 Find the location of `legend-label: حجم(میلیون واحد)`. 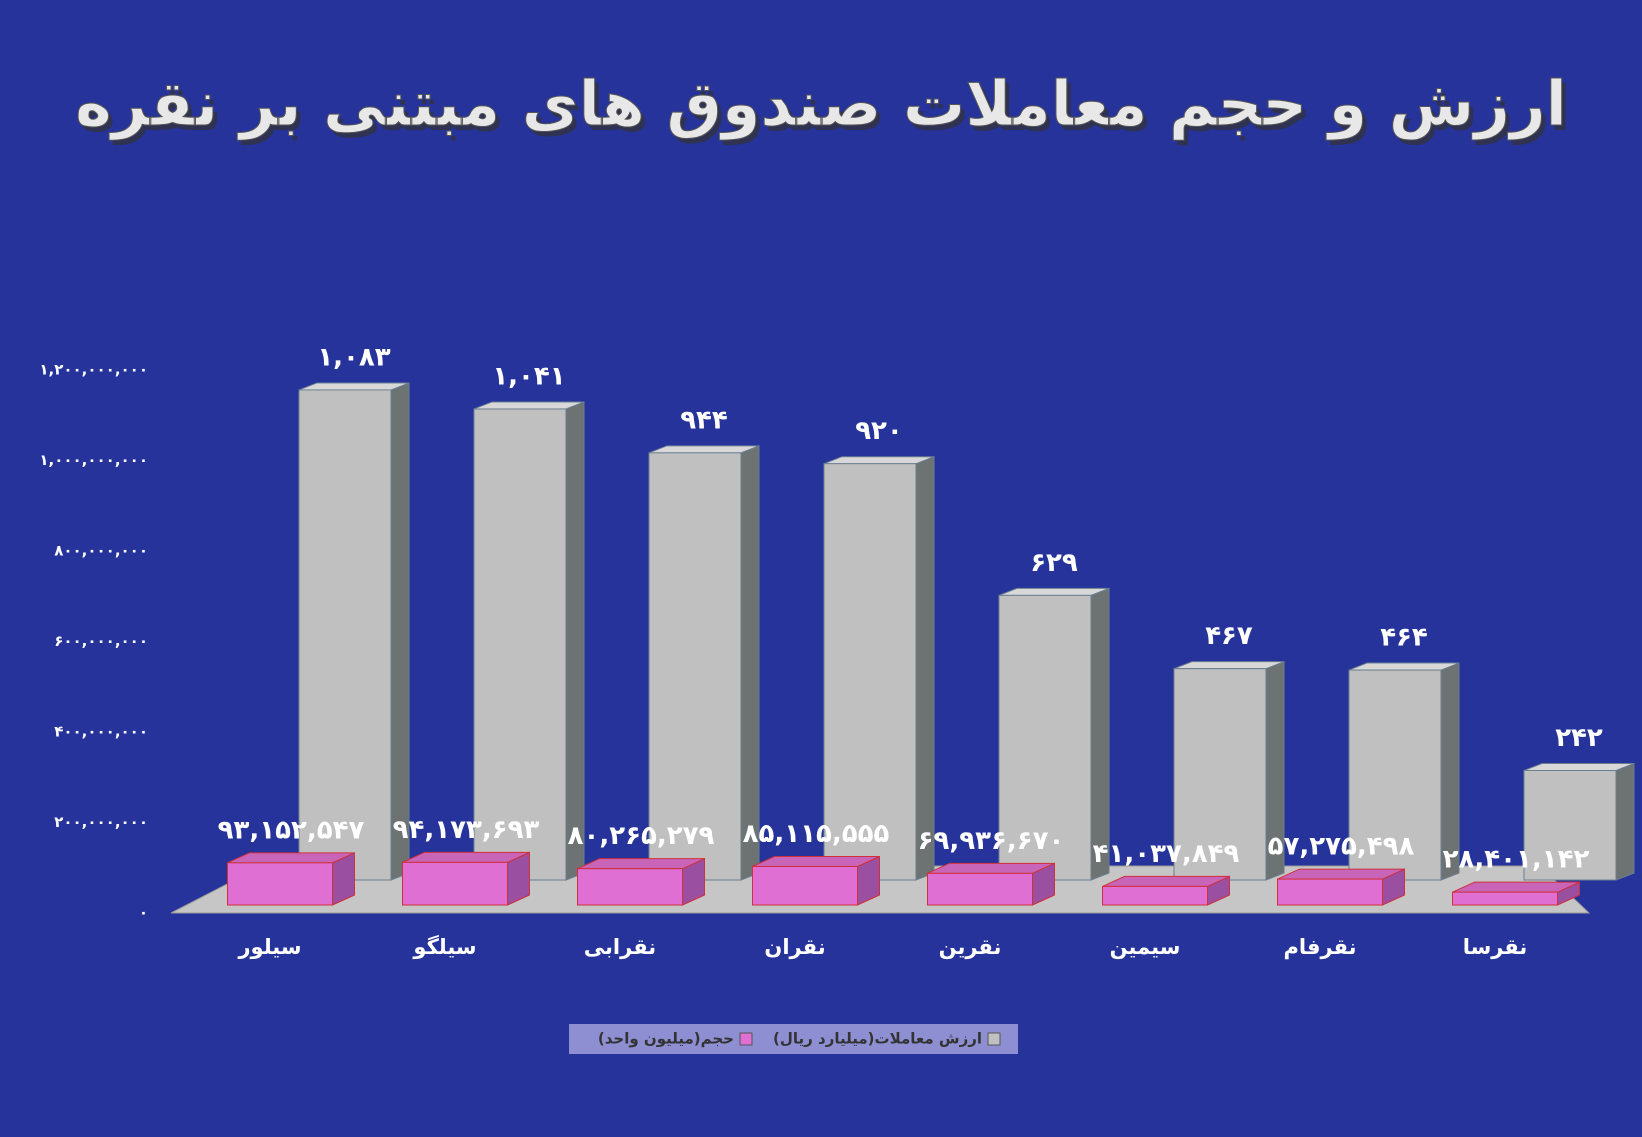

legend-label: حجم(میلیون واحد) is located at coordinates (666, 1039).